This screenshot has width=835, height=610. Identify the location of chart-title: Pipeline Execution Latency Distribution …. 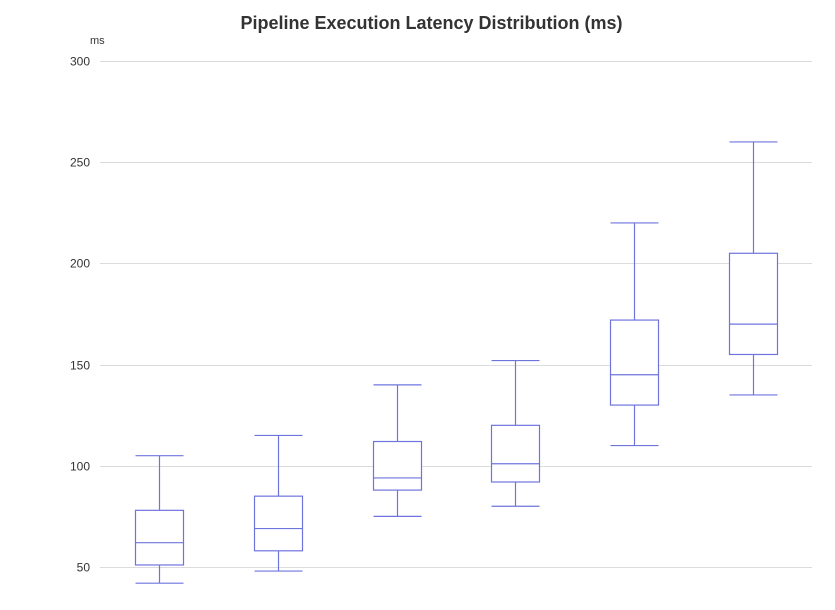
(431, 23).